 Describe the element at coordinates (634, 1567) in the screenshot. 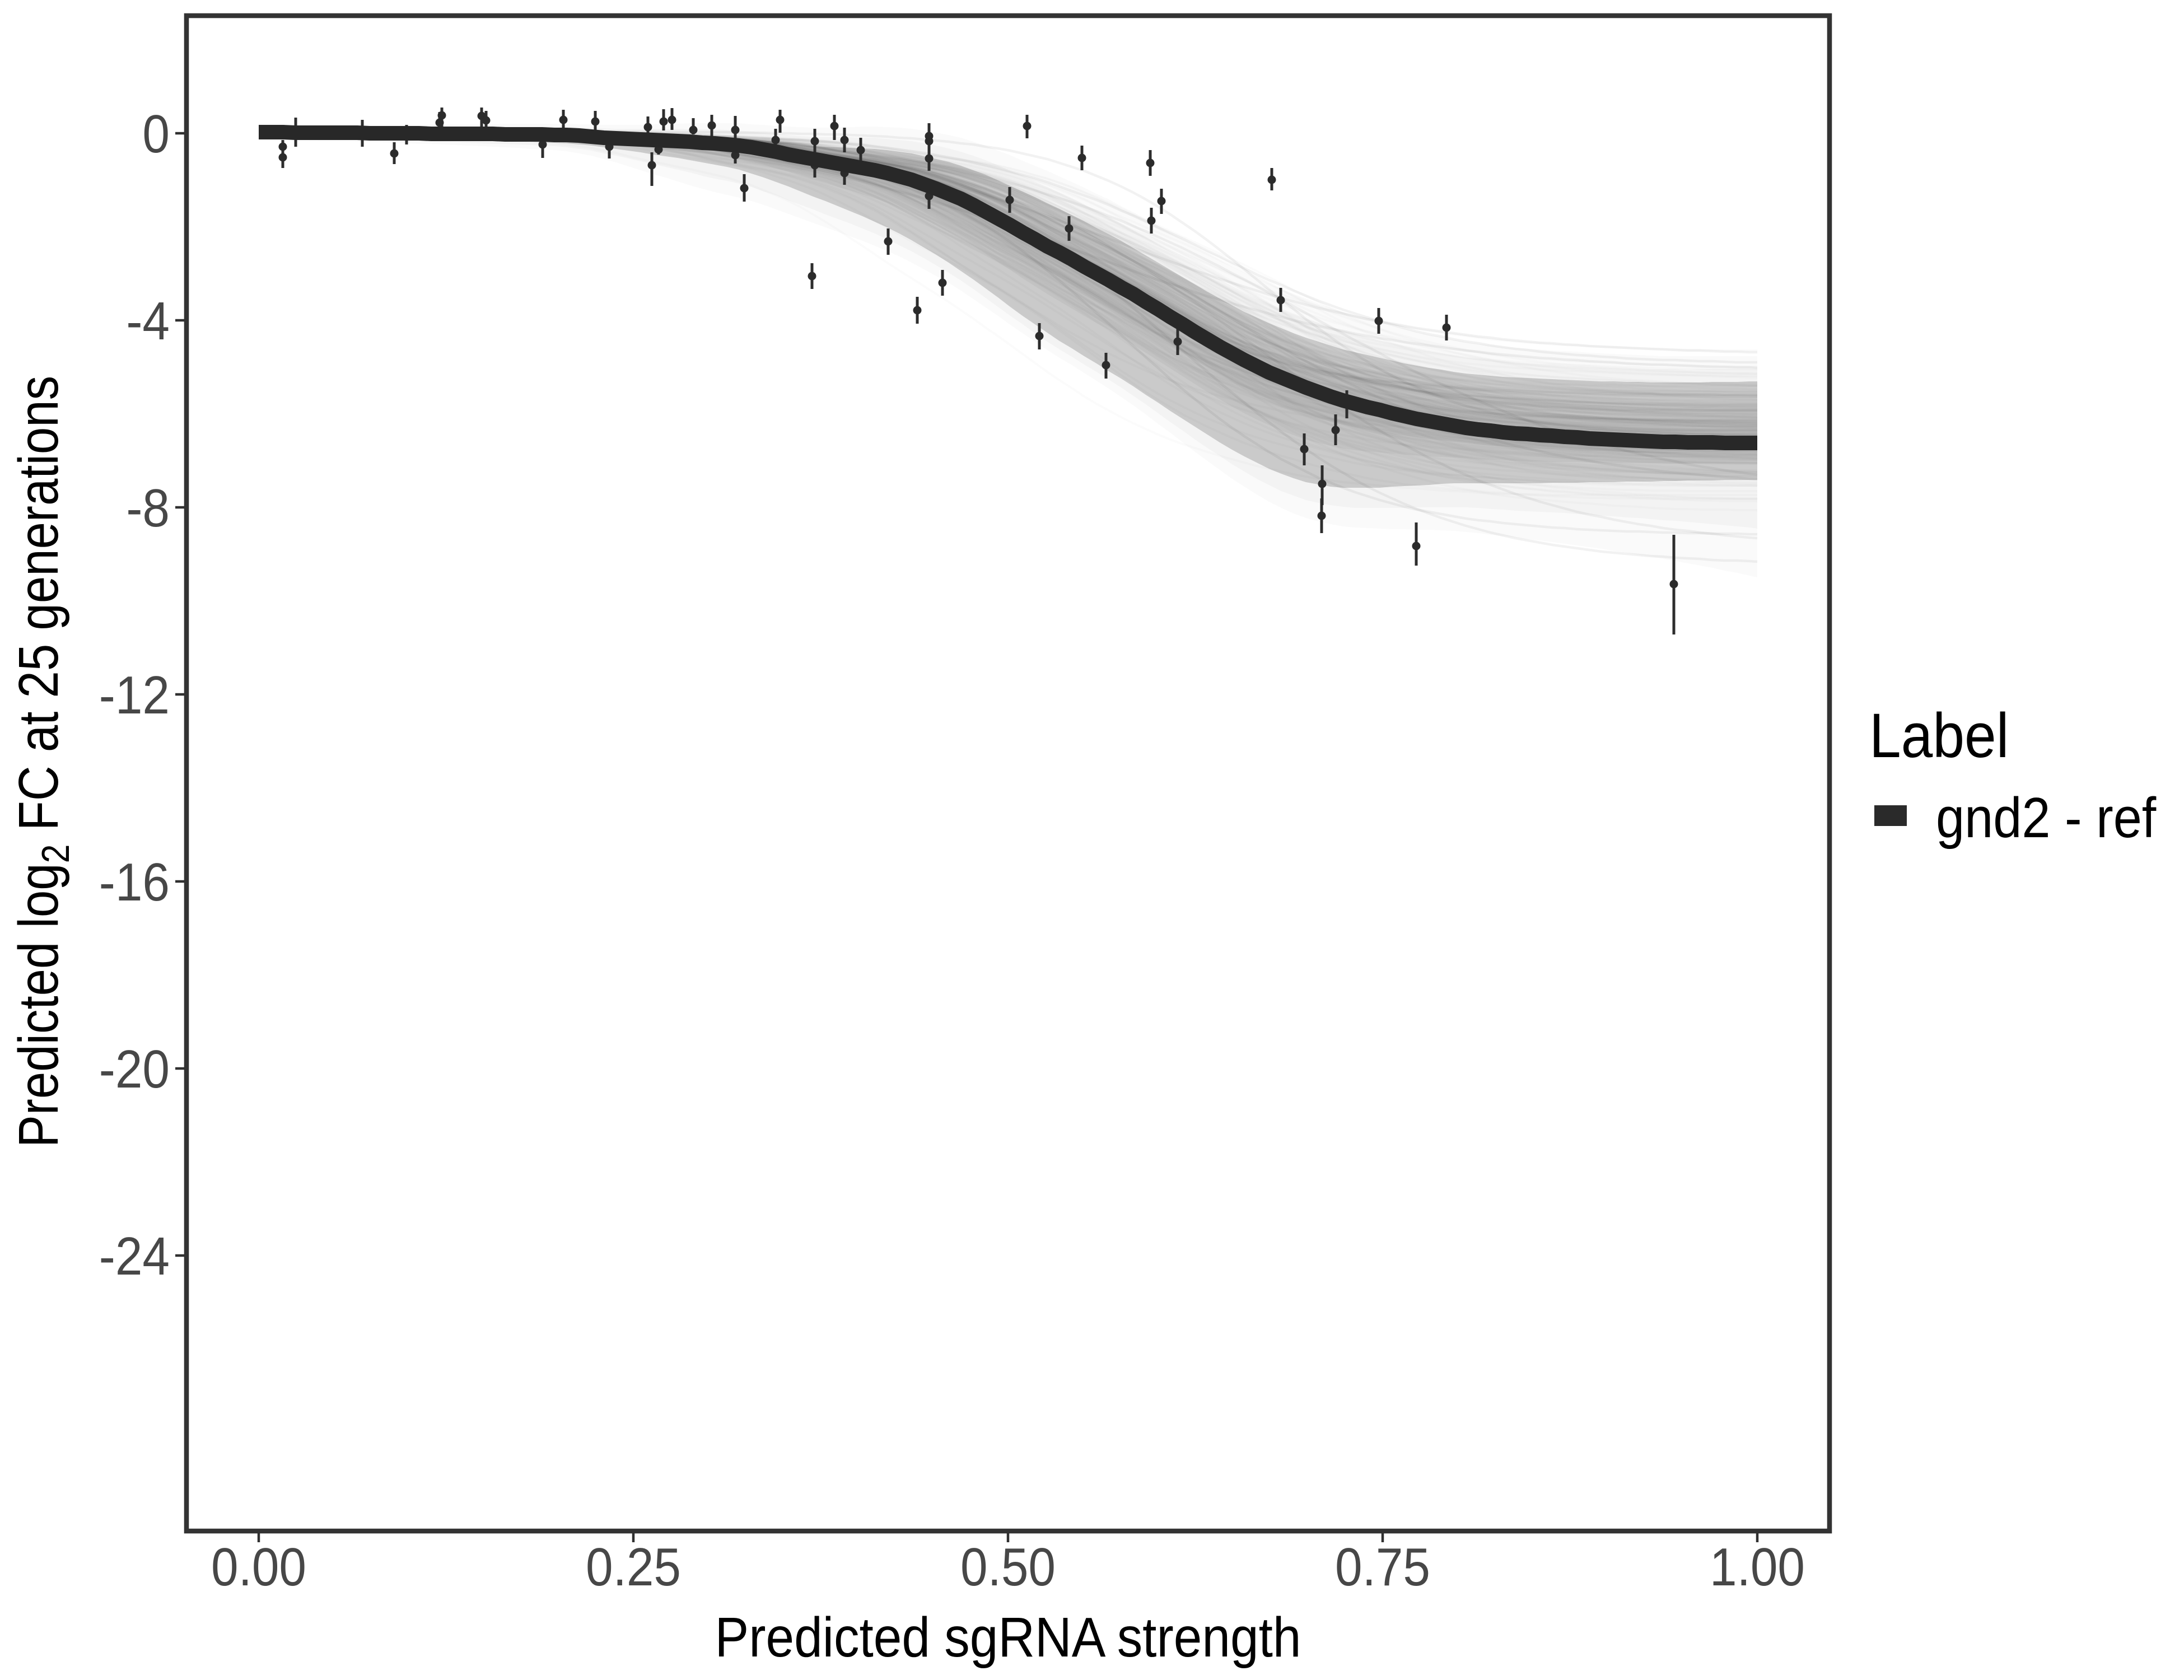

I see `svg-text: 0.25` at that location.